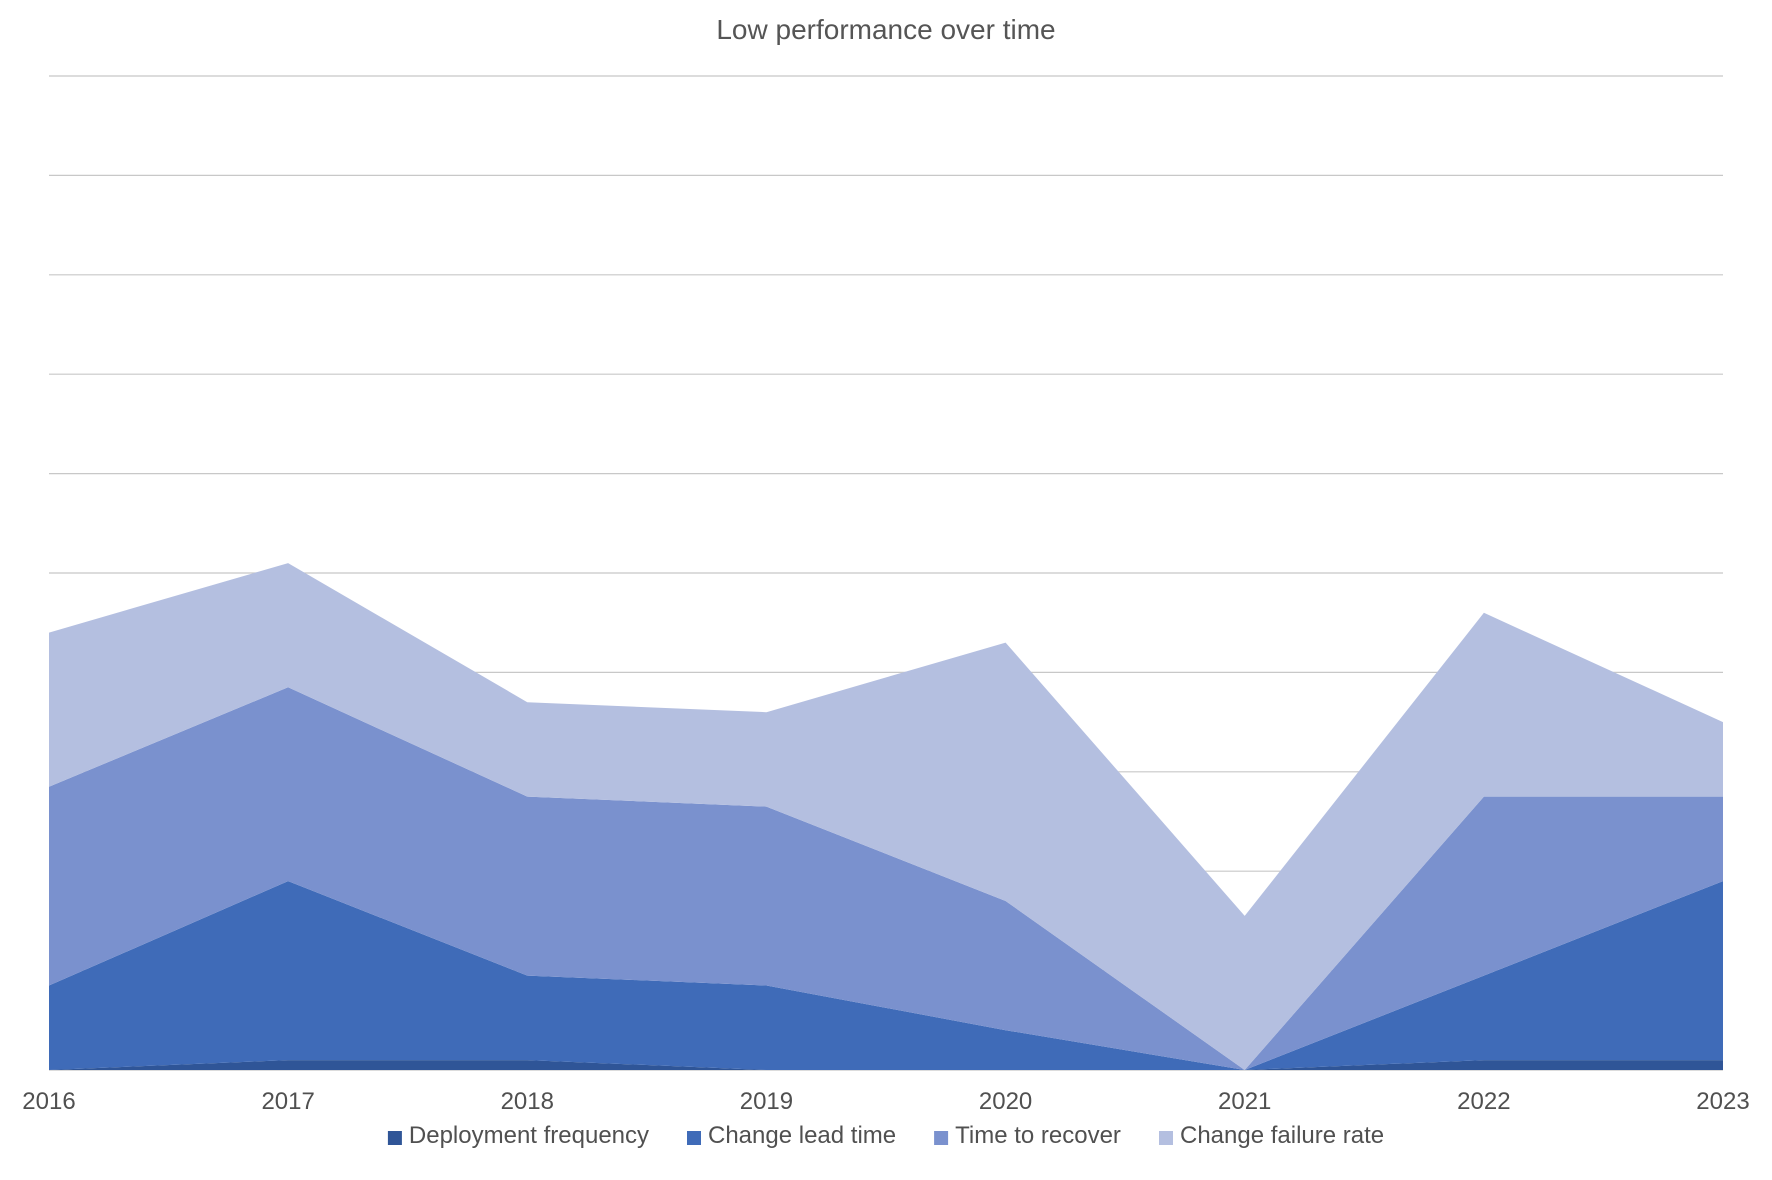 The height and width of the screenshot is (1180, 1772). What do you see at coordinates (287, 1101) in the screenshot?
I see `x-tick-label: 2017` at bounding box center [287, 1101].